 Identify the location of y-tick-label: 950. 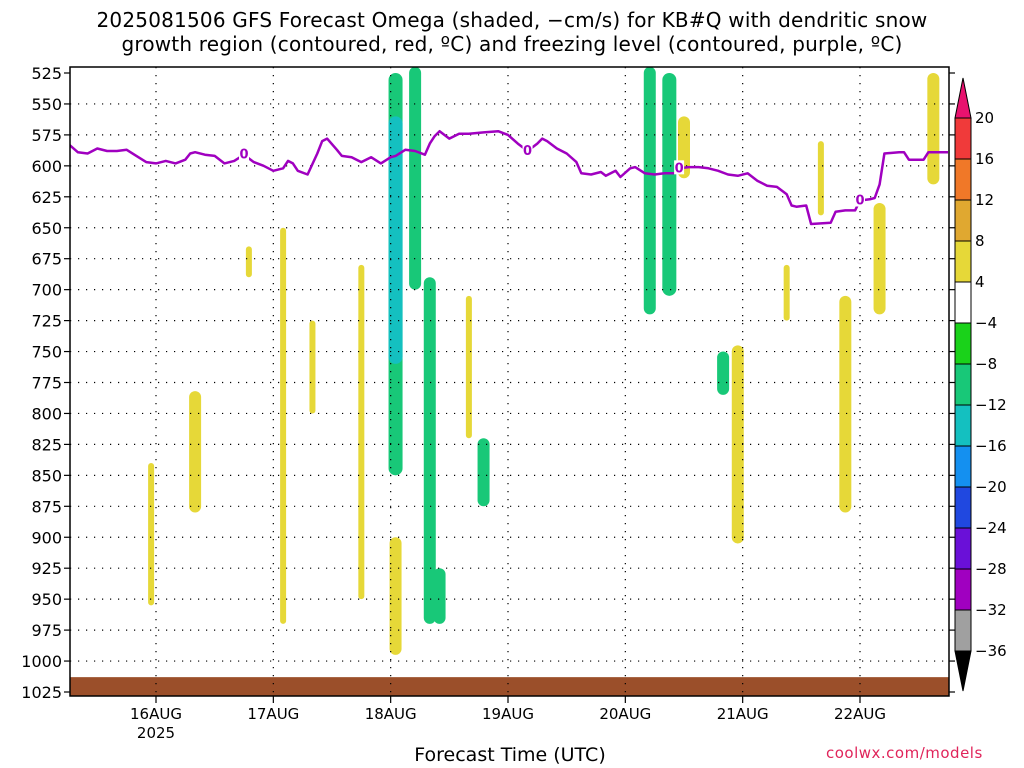
(46, 599).